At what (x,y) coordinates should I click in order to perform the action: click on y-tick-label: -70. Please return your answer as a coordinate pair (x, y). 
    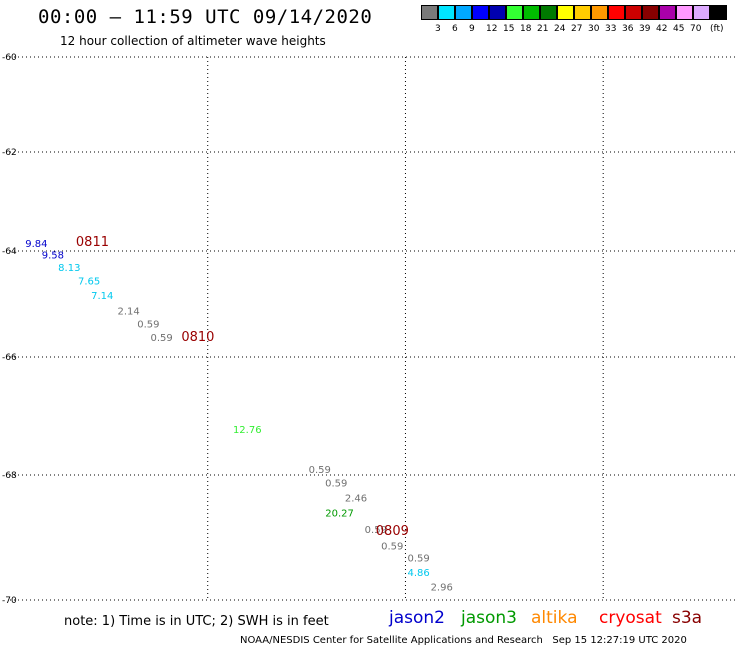
    Looking at the image, I should click on (9, 601).